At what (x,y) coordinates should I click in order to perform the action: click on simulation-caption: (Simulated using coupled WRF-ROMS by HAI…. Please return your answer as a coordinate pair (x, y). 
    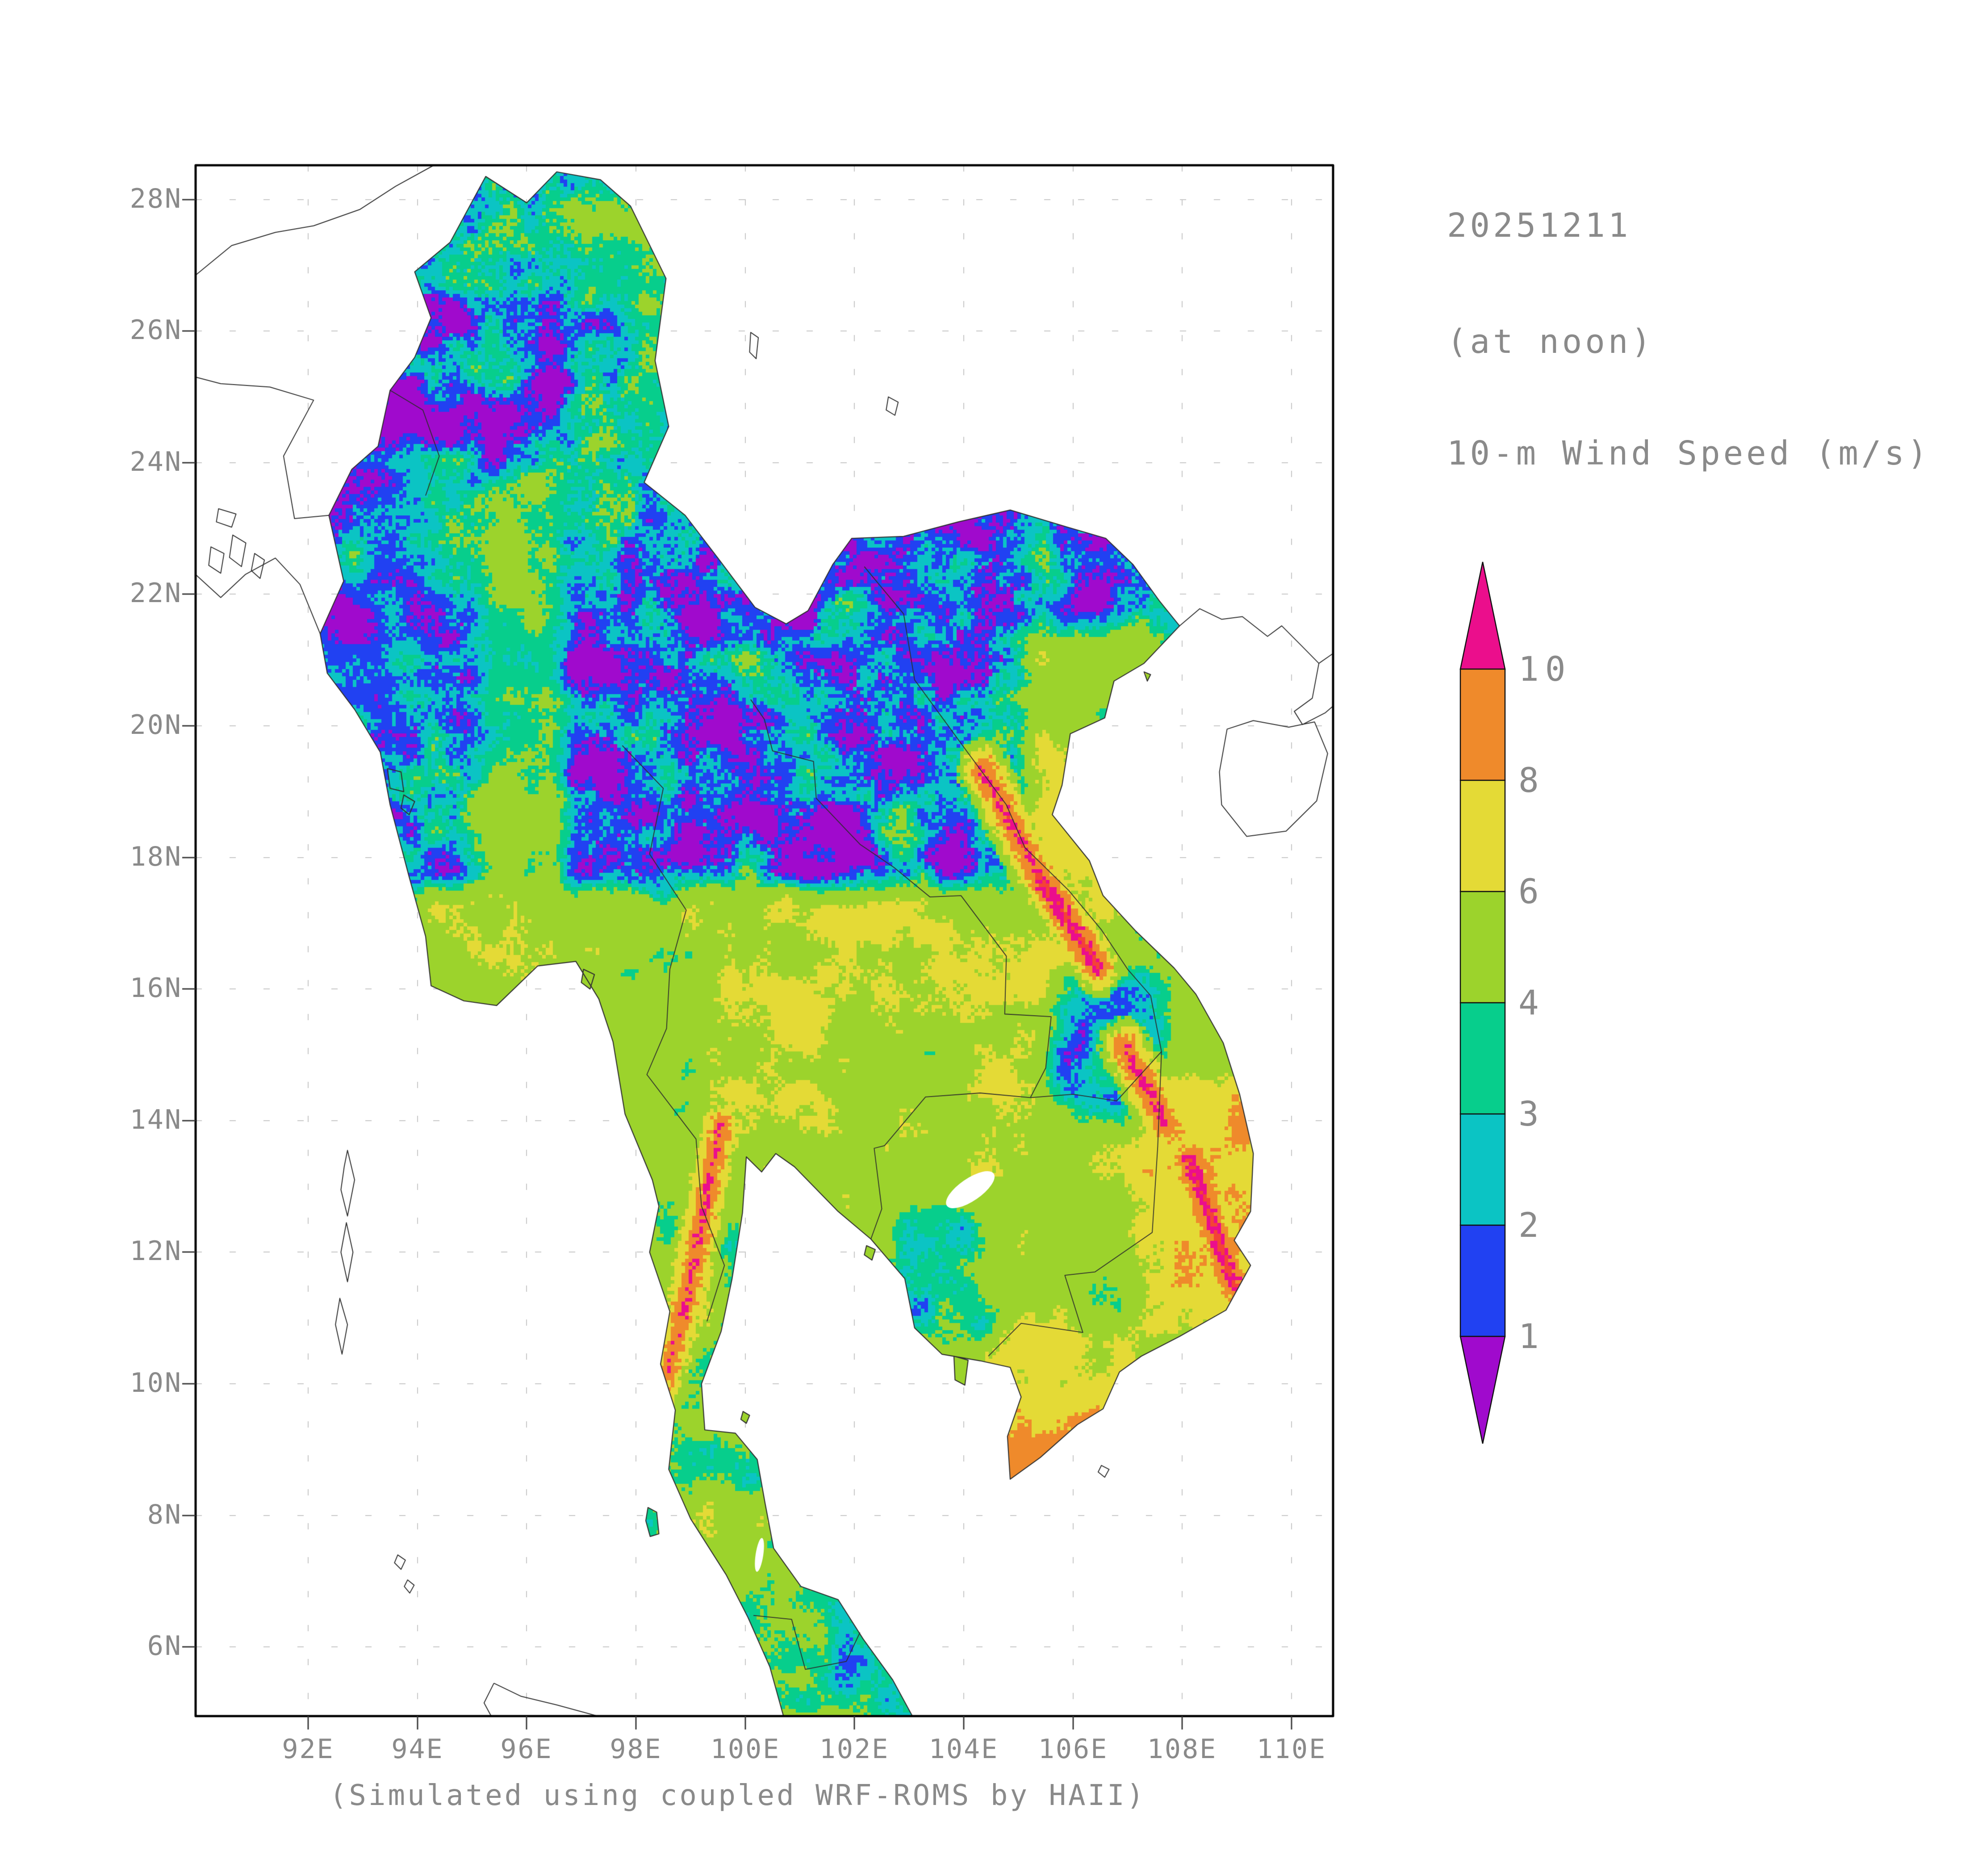
    Looking at the image, I should click on (737, 1795).